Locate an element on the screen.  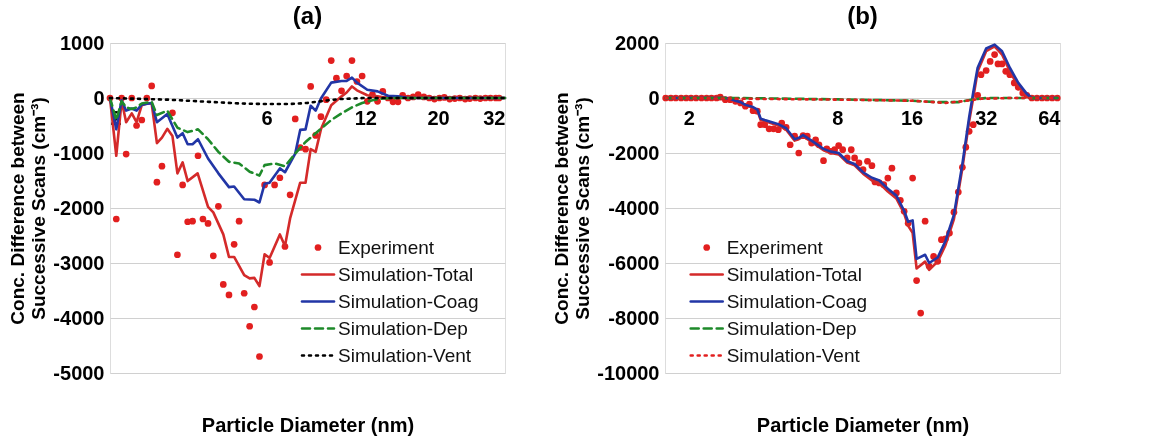
y-tick-label: -3000 is located at coordinates (79, 262).